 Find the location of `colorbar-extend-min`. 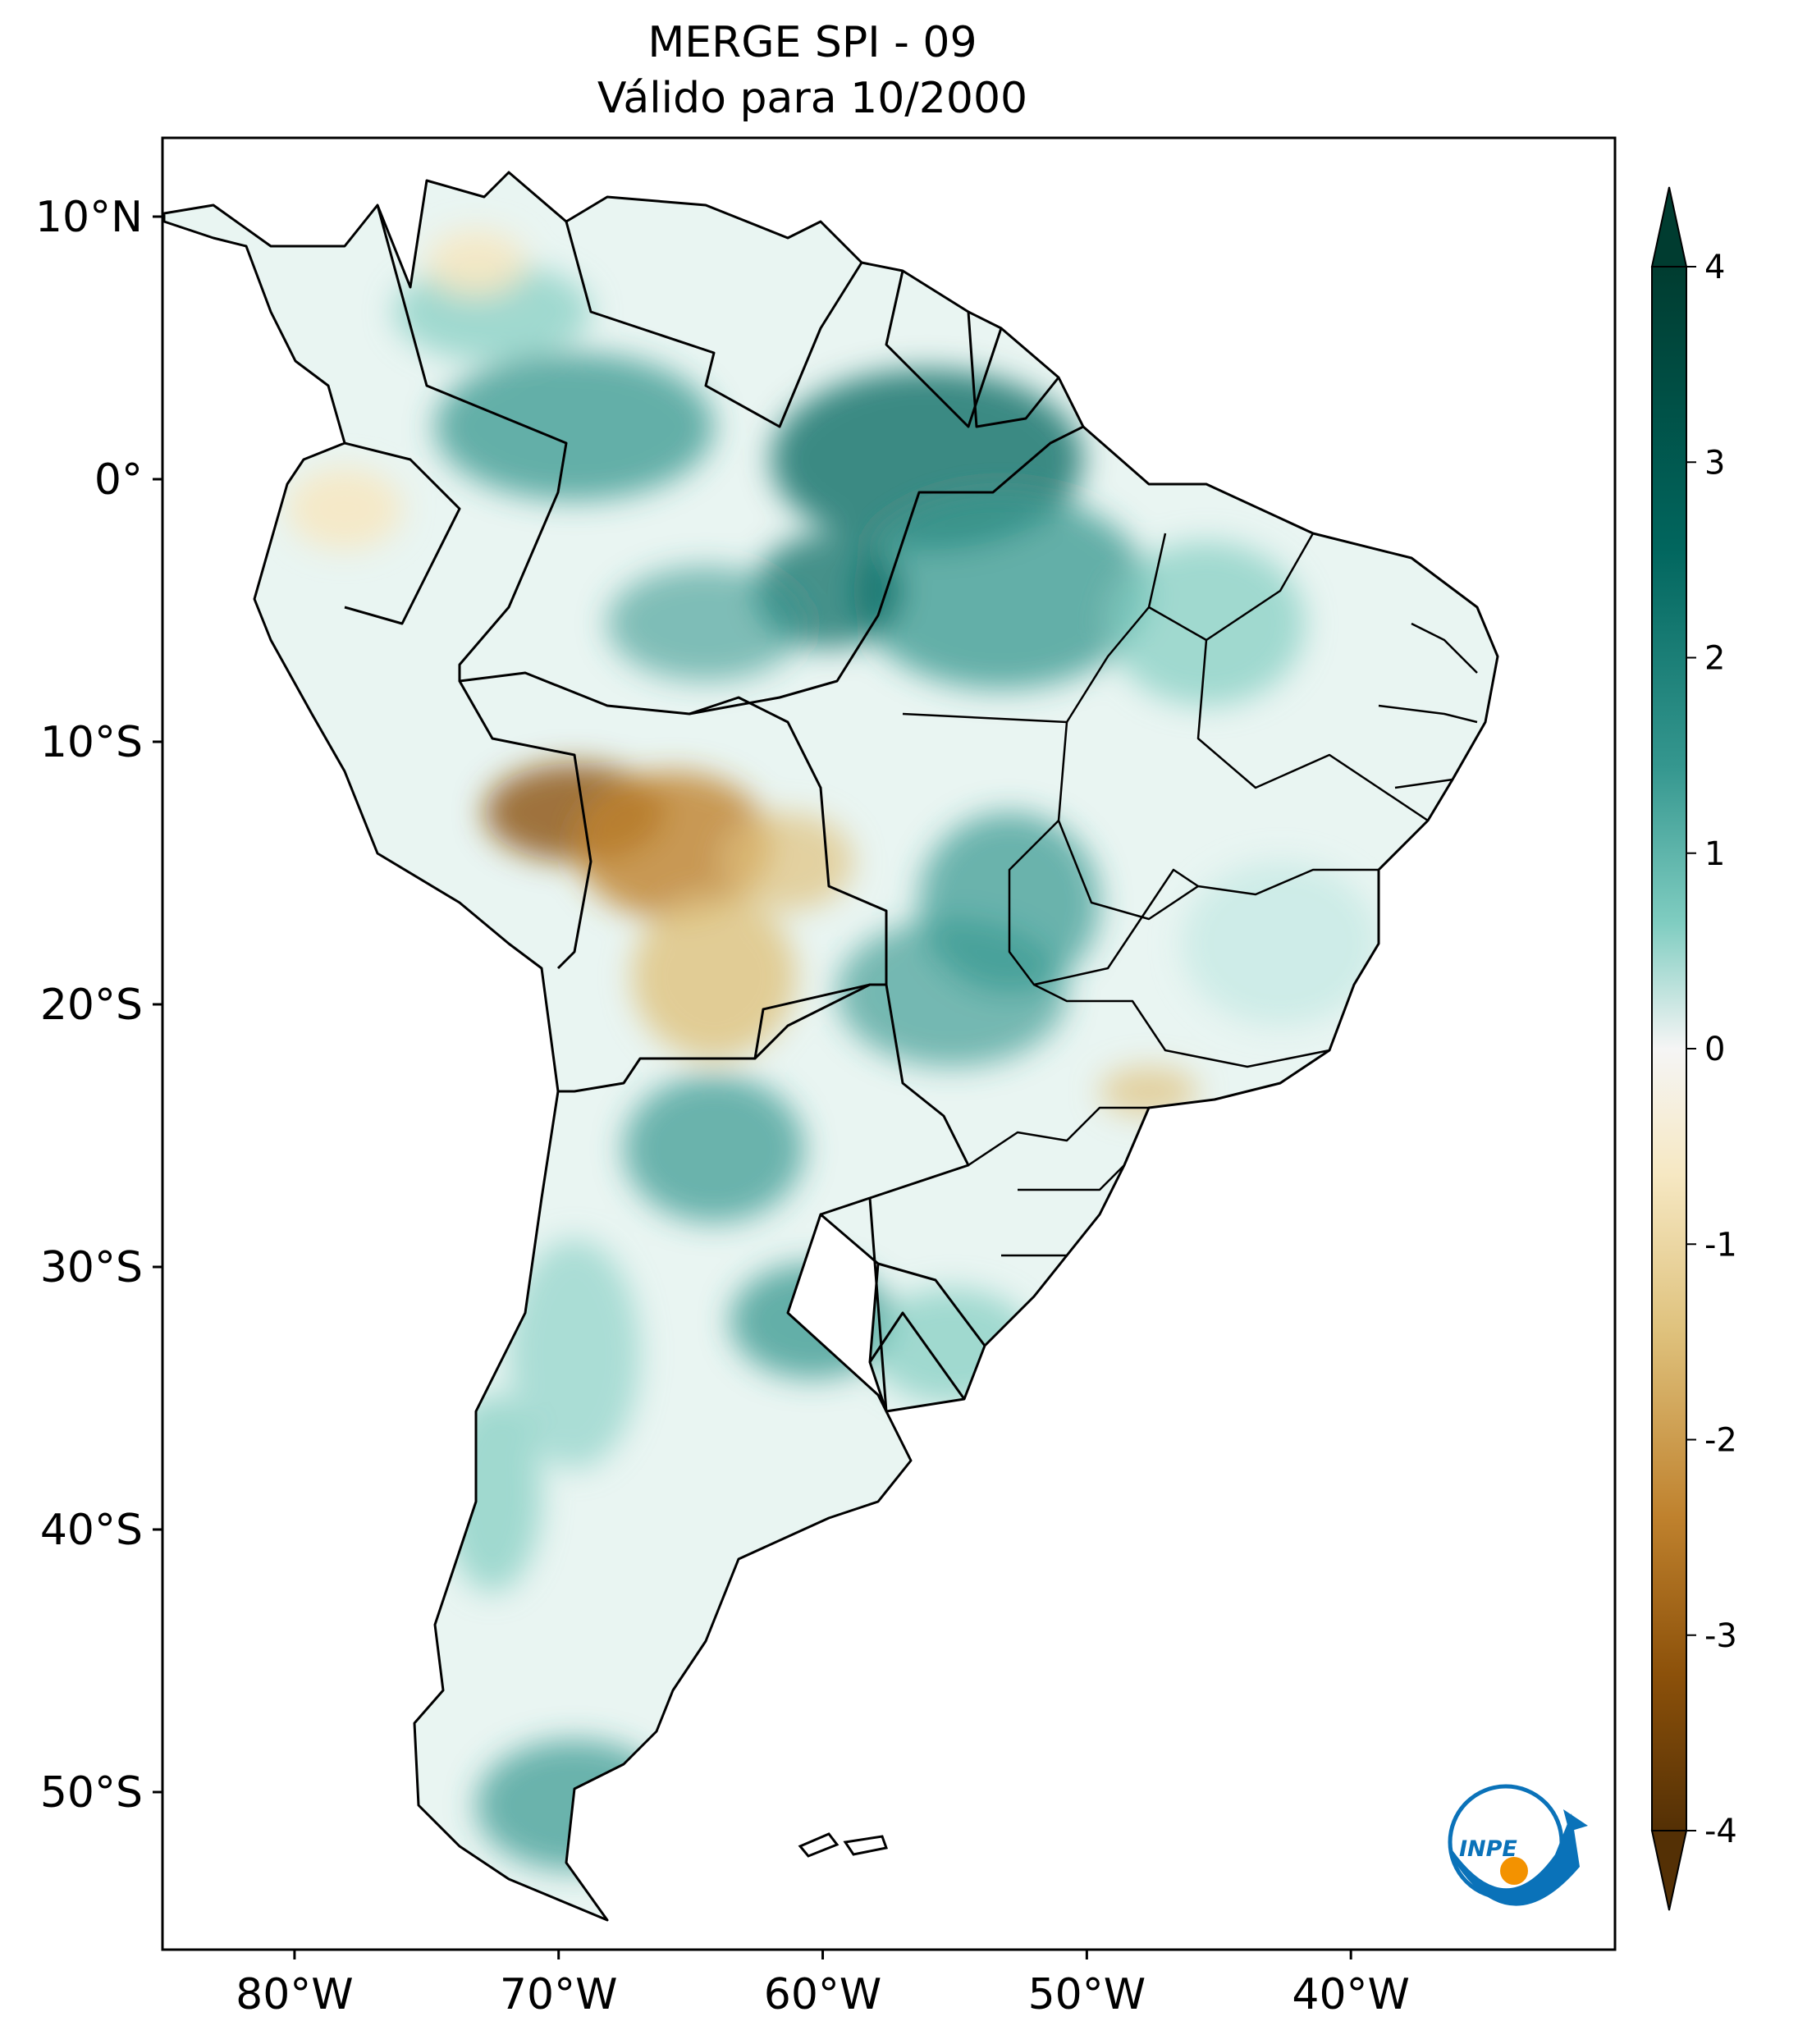

colorbar-extend-min is located at coordinates (1669, 1870).